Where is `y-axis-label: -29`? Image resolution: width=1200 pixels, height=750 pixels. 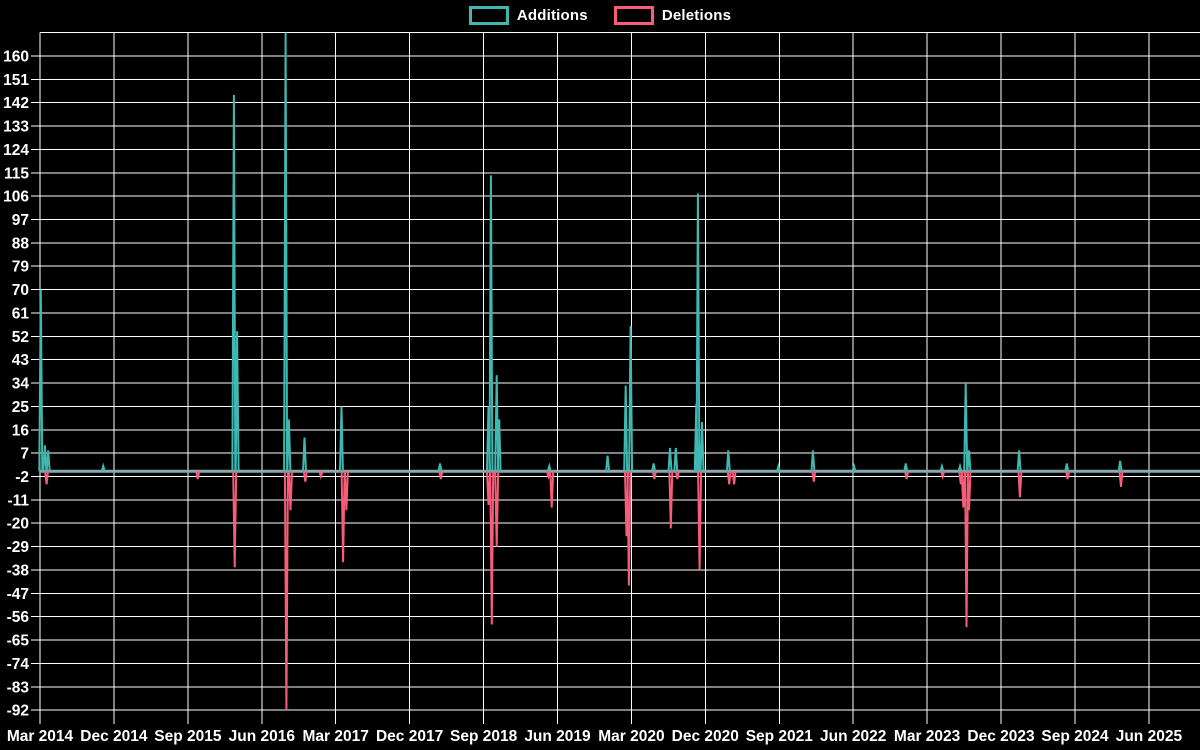
y-axis-label: -29 is located at coordinates (18, 547).